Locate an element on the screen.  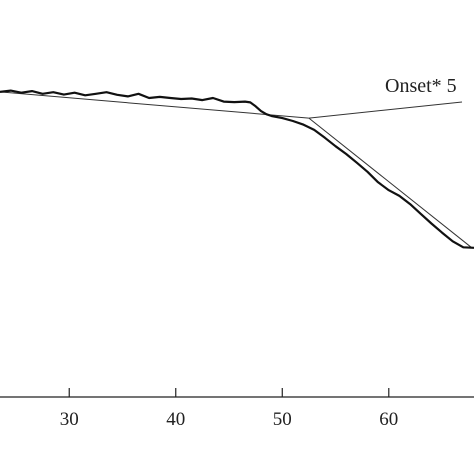
x-axis-tick-labels: 30 40 50 60 is located at coordinates (229, 419).